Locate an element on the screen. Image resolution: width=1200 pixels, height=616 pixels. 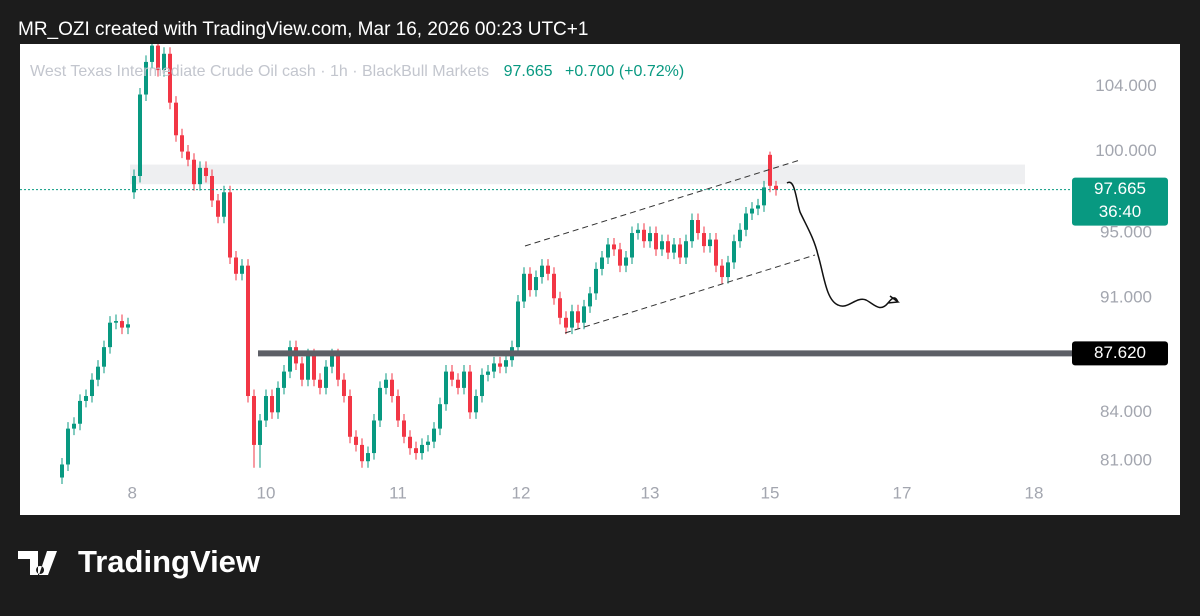
brand-name: TradingView is located at coordinates (169, 561).